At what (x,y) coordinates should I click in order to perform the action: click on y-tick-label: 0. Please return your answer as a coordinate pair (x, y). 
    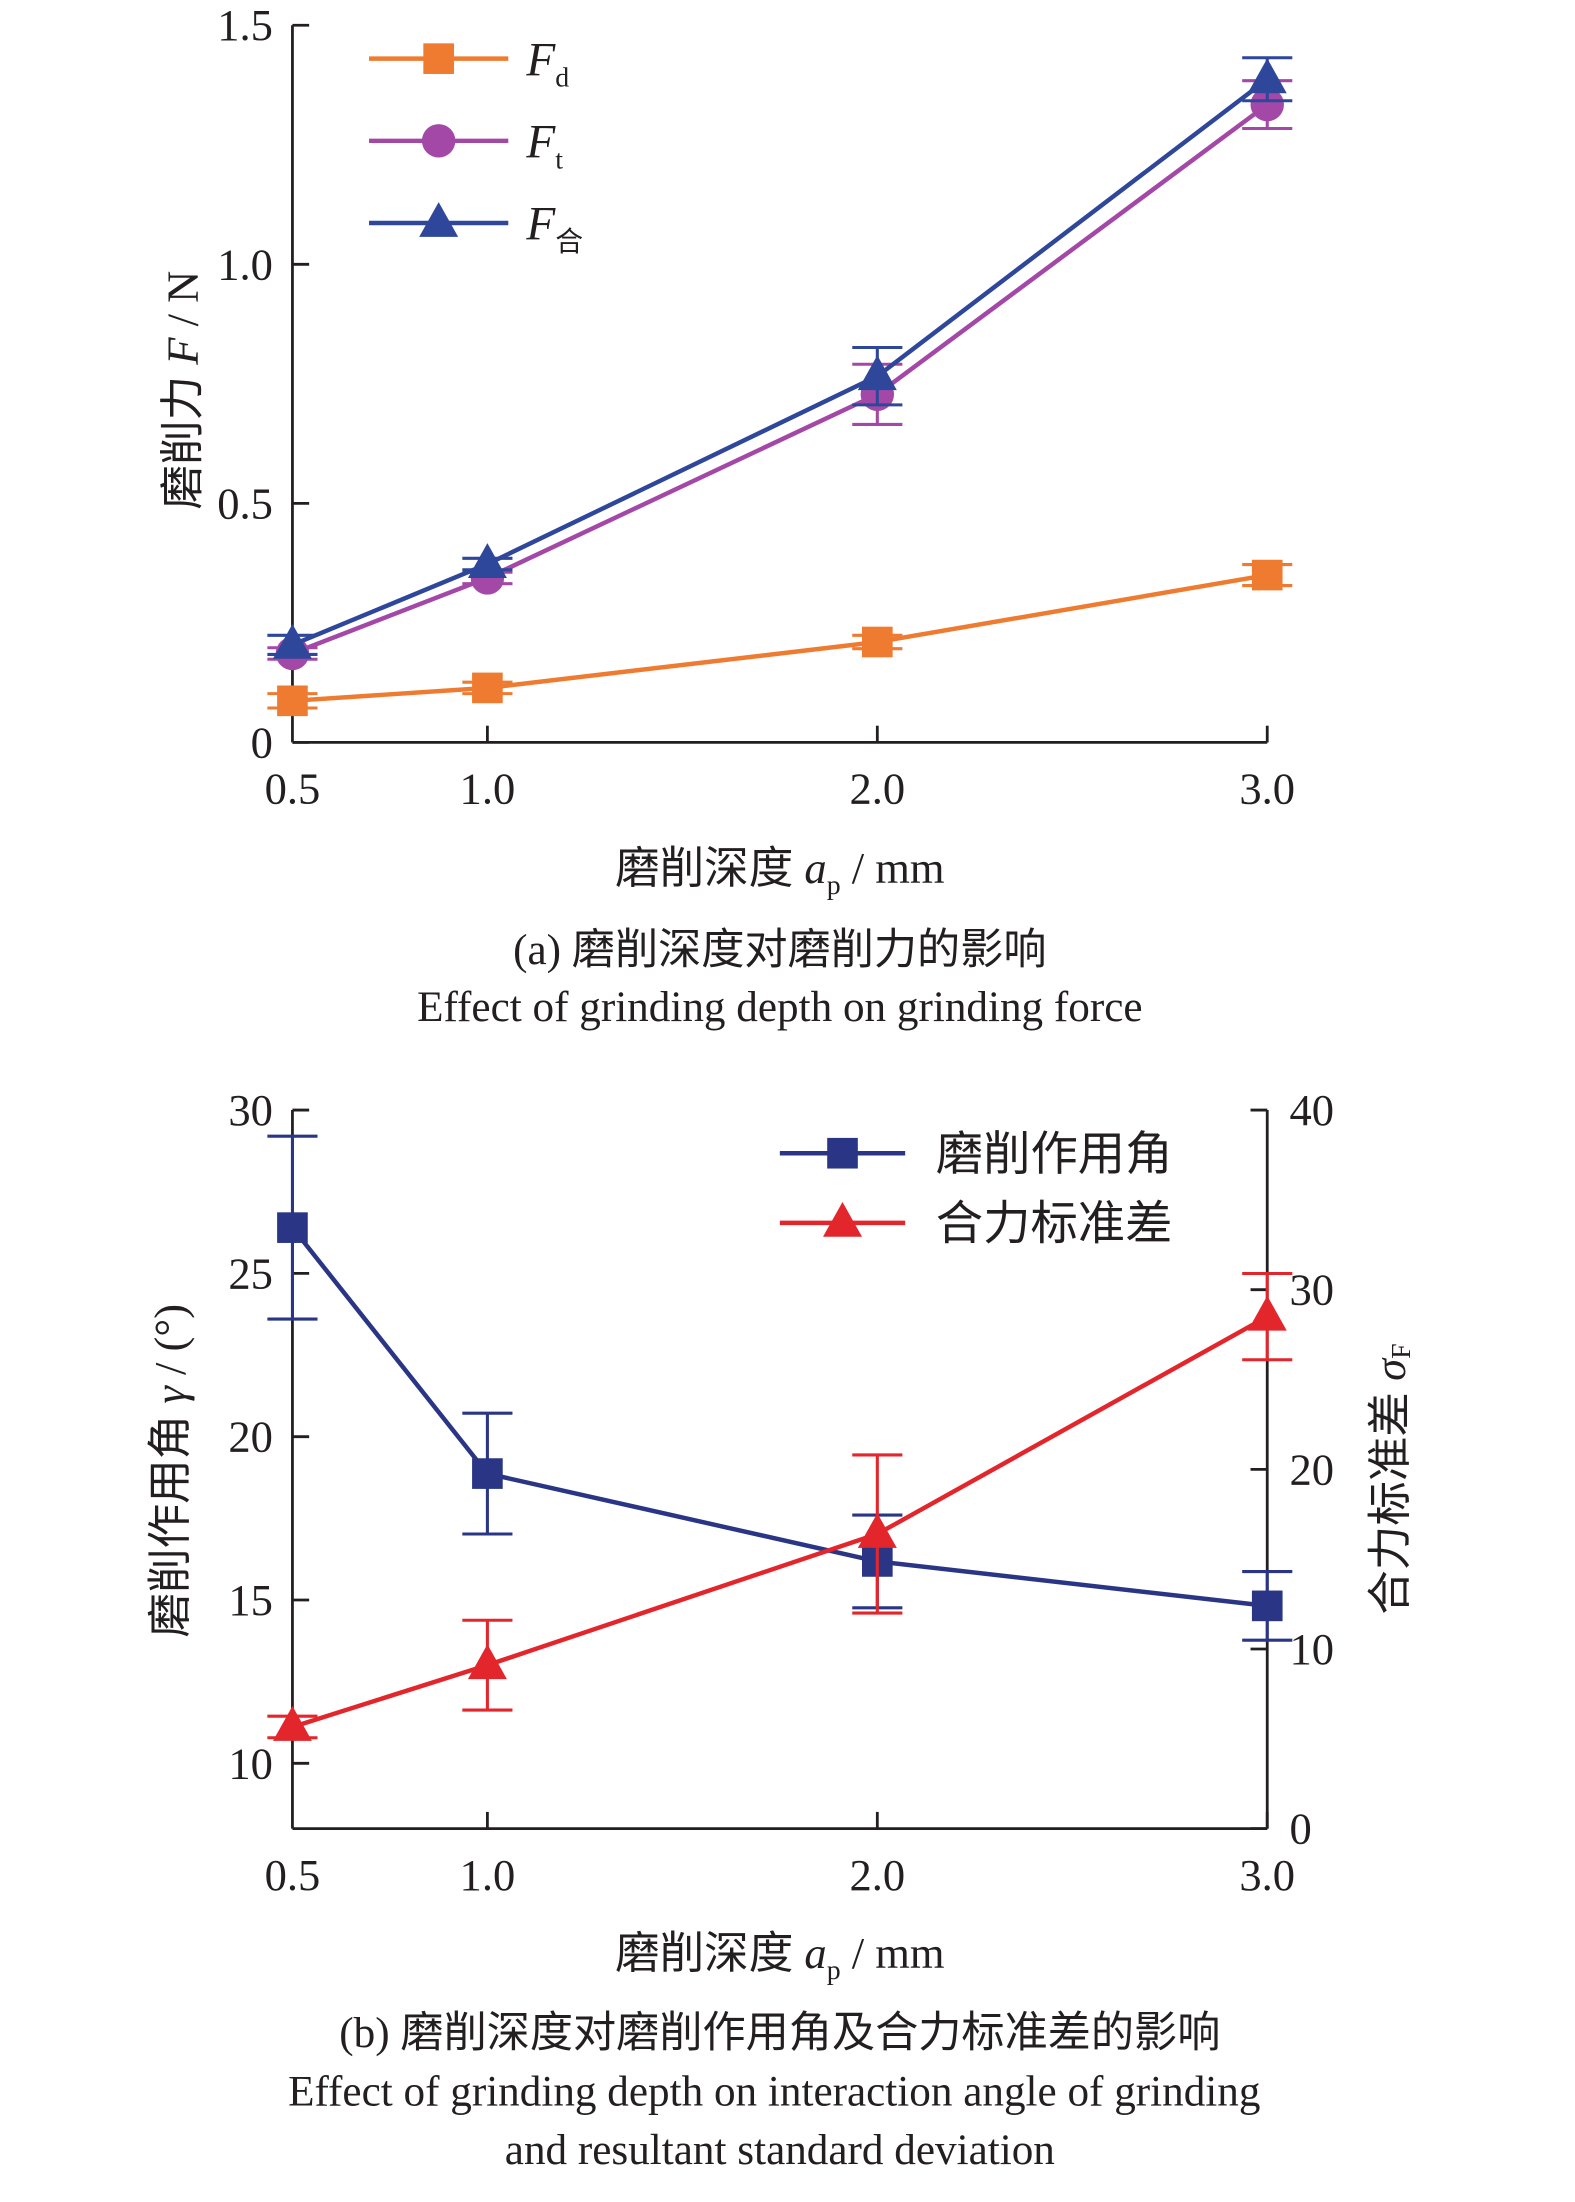
    Looking at the image, I should click on (262, 742).